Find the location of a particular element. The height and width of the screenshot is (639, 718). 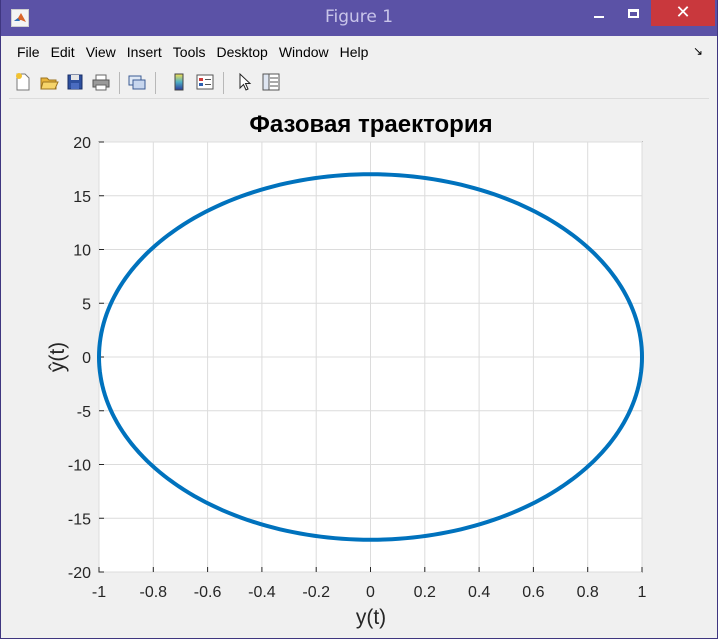

maximize-icon is located at coordinates (633, 13).